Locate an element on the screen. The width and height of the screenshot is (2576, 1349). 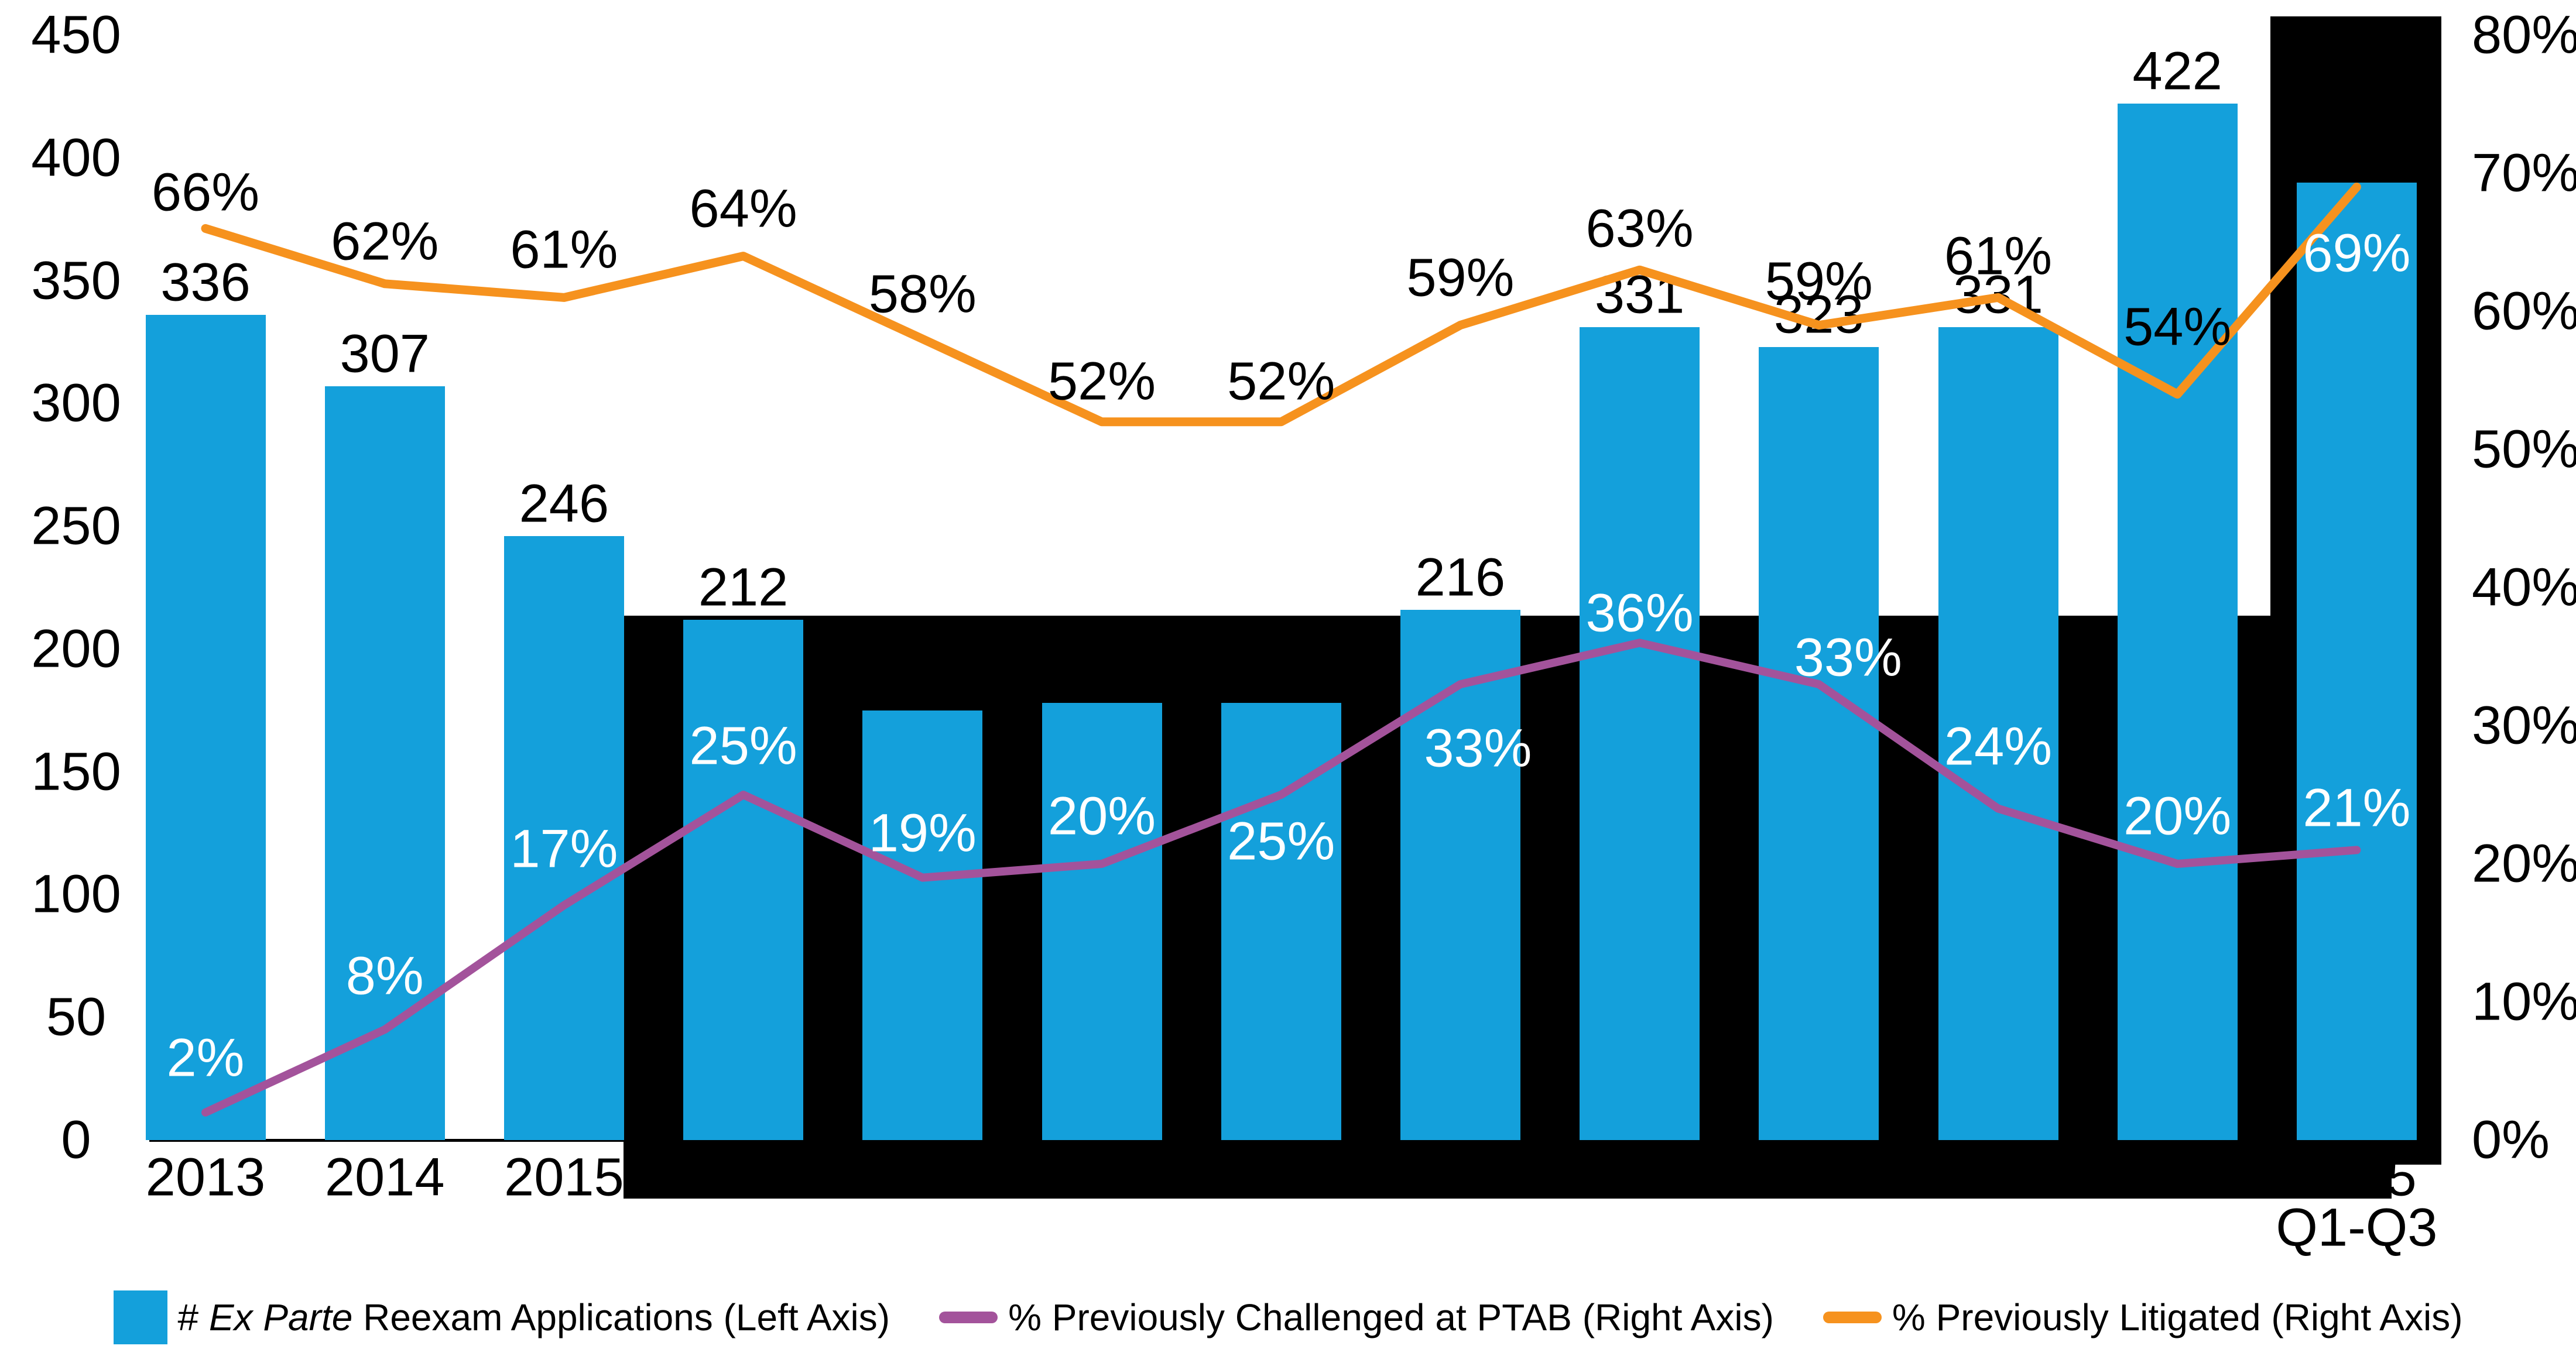
bar-value-label: 307 is located at coordinates (385, 354).